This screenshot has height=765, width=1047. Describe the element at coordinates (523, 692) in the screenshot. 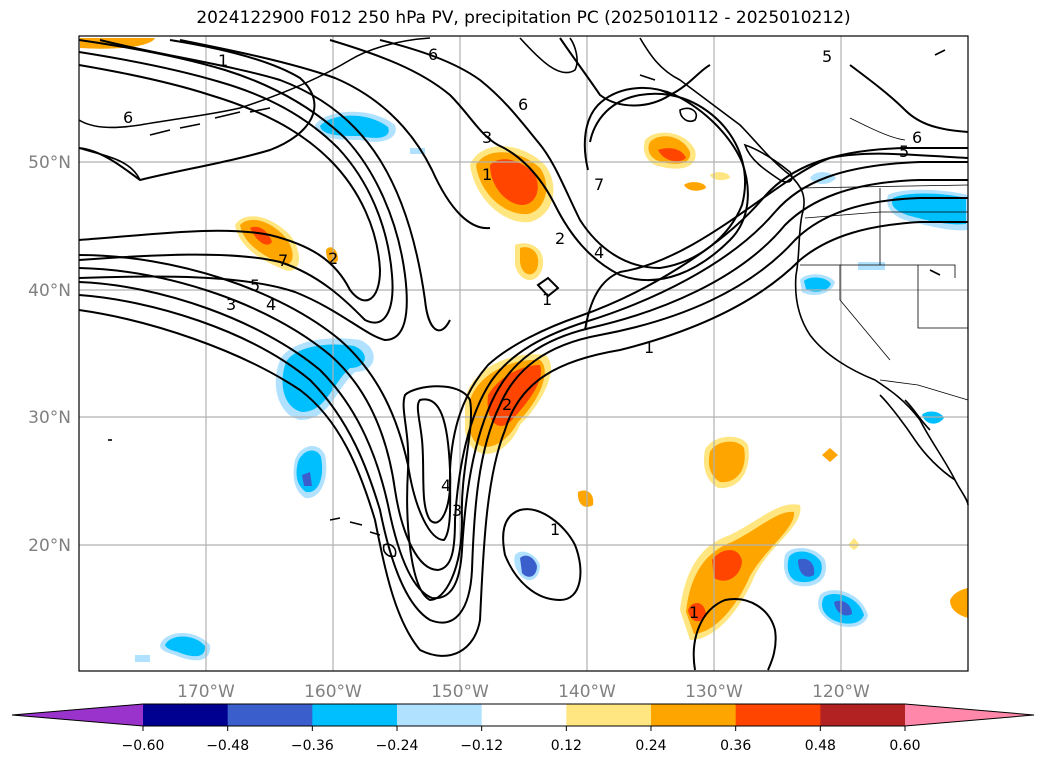

I see `longitude-labels: 170°W 160°W 150°W 140°W 130°W 120°W` at that location.